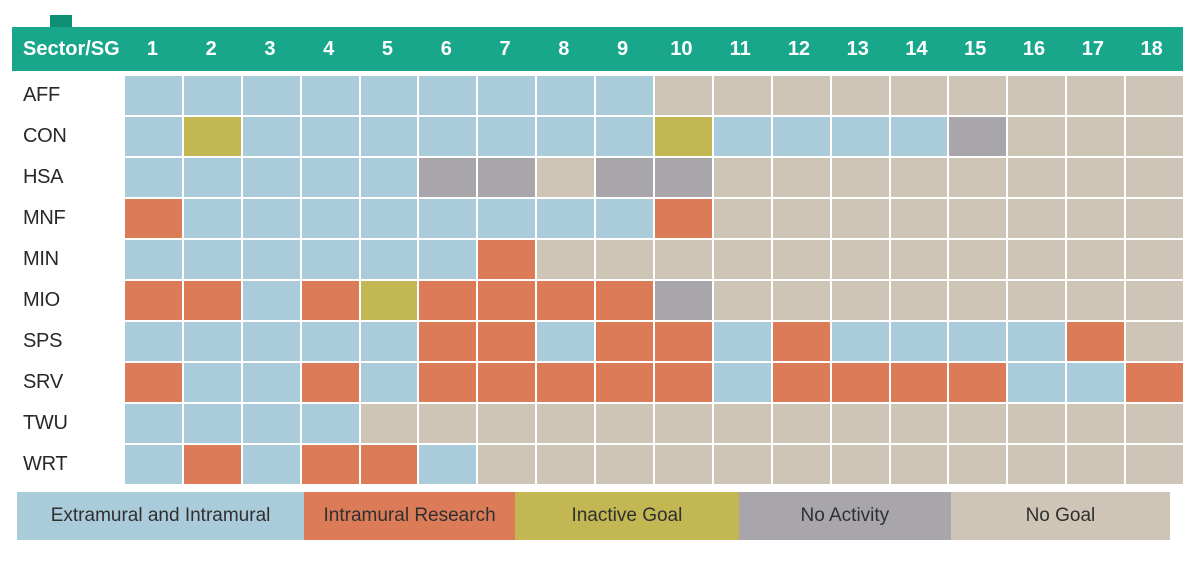 Image resolution: width=1193 pixels, height=567 pixels. Describe the element at coordinates (67, 136) in the screenshot. I see `row-label: CON` at that location.